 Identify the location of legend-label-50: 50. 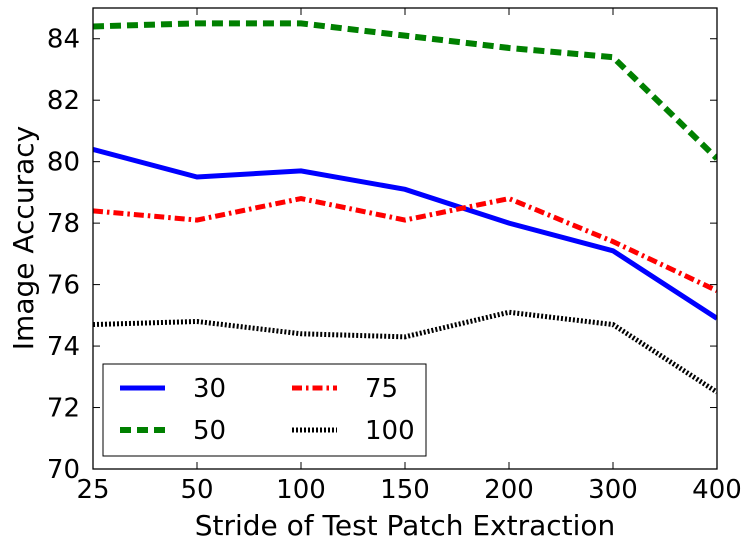
(209, 431).